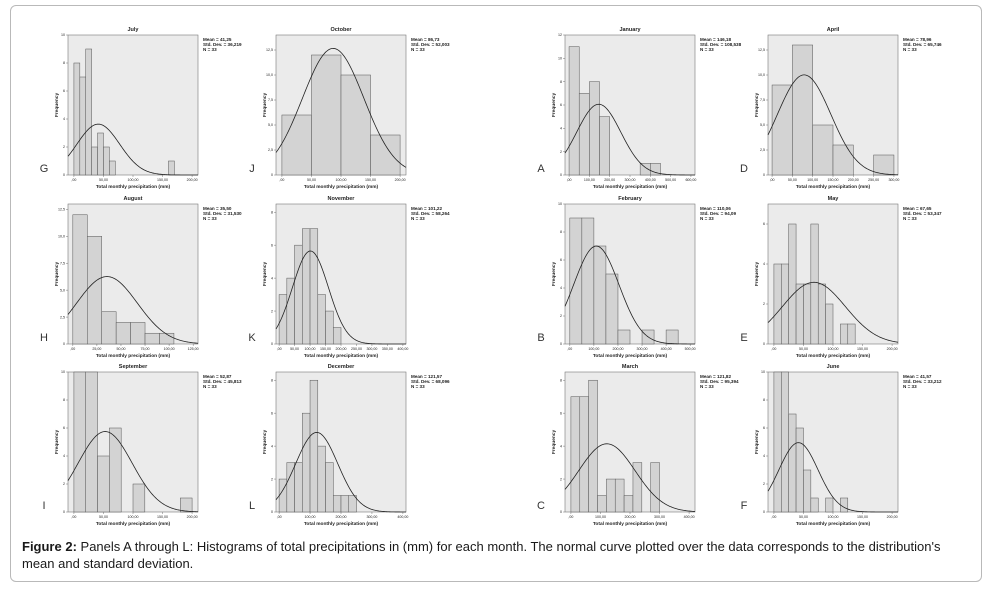  What do you see at coordinates (133, 30) in the screenshot?
I see `panel-title: July` at bounding box center [133, 30].